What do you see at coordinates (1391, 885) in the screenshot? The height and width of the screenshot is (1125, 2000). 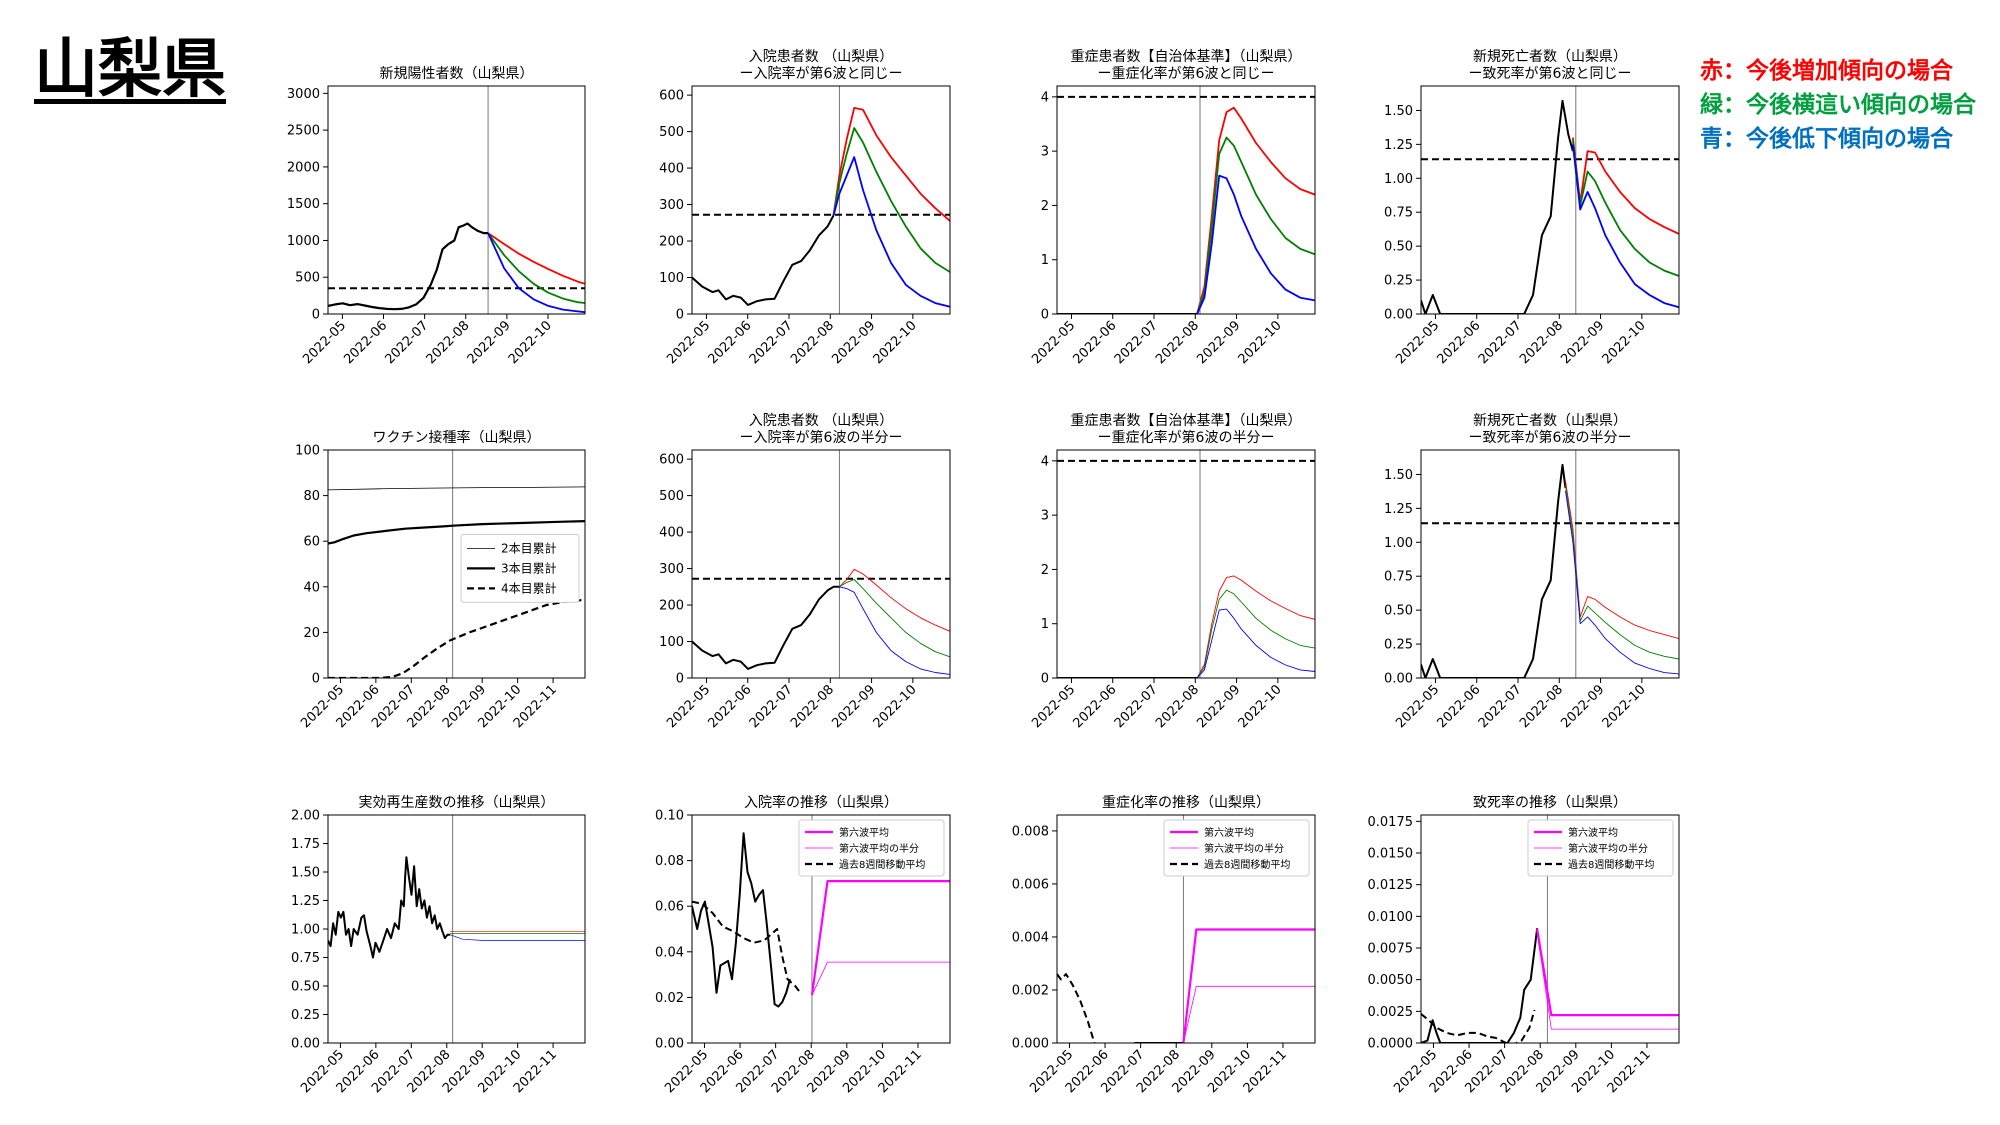 I see `y-tick-label: 0.0125` at bounding box center [1391, 885].